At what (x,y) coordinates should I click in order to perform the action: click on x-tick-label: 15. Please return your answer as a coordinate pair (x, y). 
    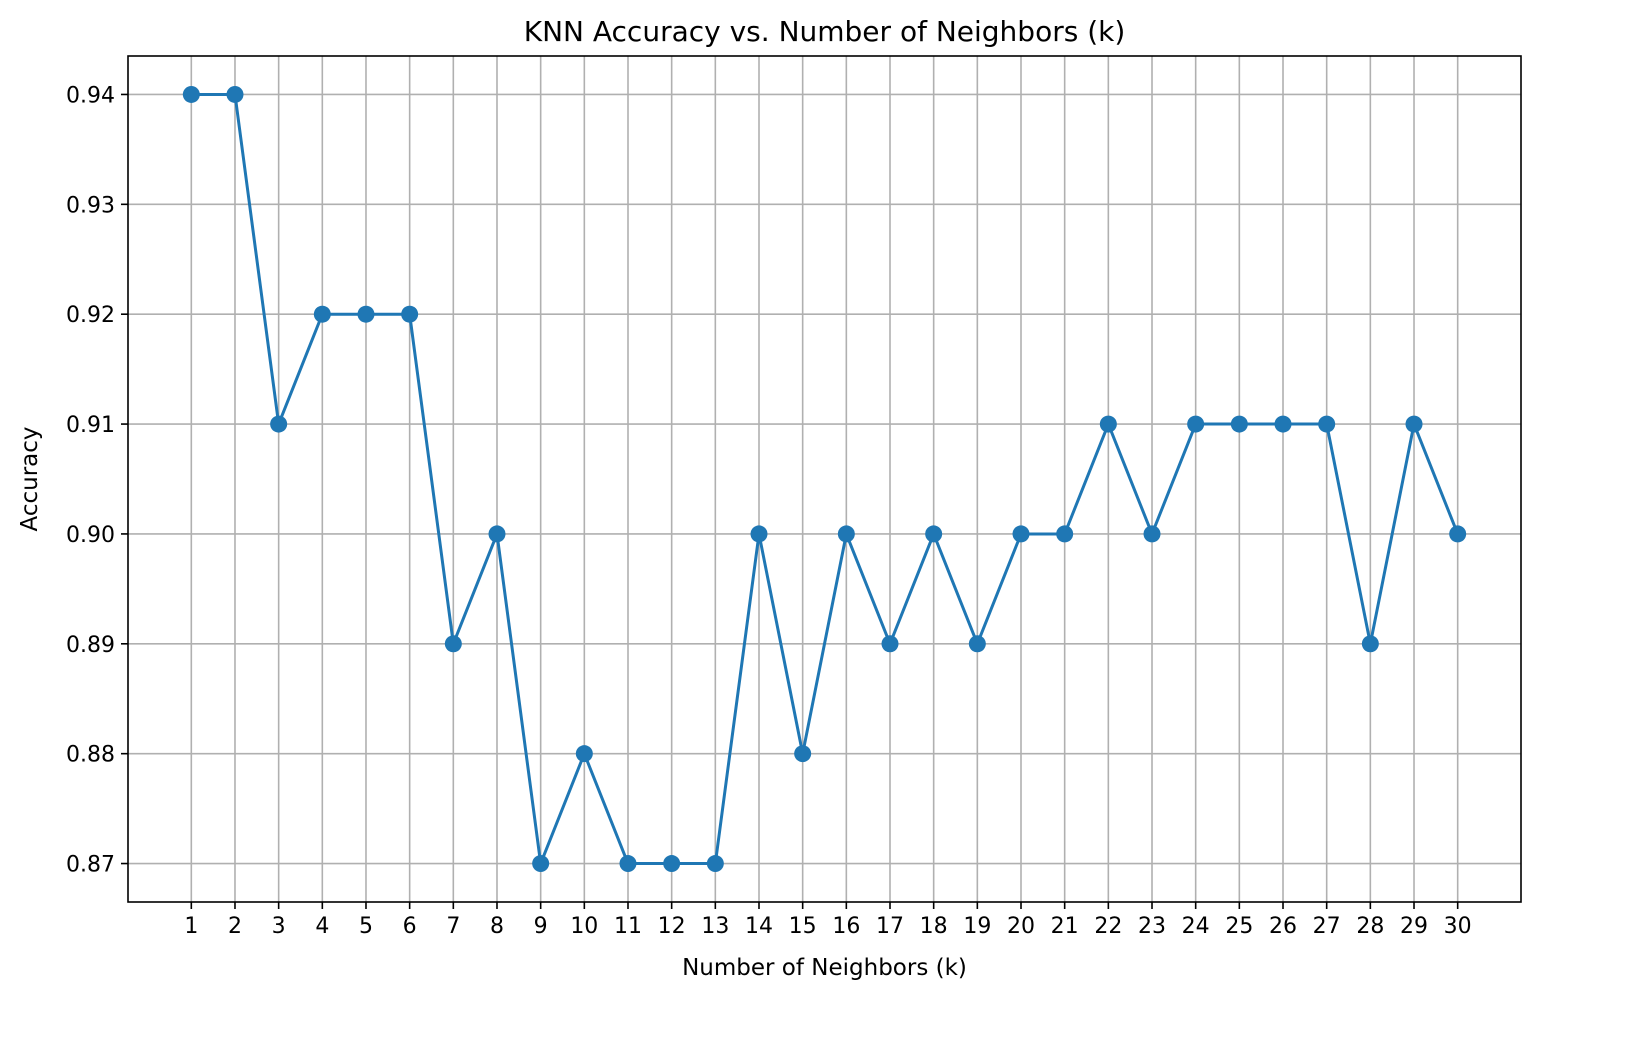
    Looking at the image, I should click on (803, 926).